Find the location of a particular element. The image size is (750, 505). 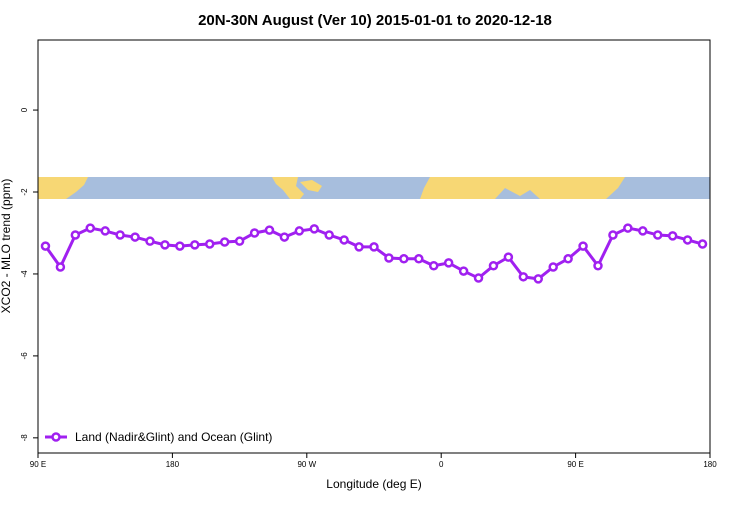

y-tick-label: -2 is located at coordinates (24, 192).